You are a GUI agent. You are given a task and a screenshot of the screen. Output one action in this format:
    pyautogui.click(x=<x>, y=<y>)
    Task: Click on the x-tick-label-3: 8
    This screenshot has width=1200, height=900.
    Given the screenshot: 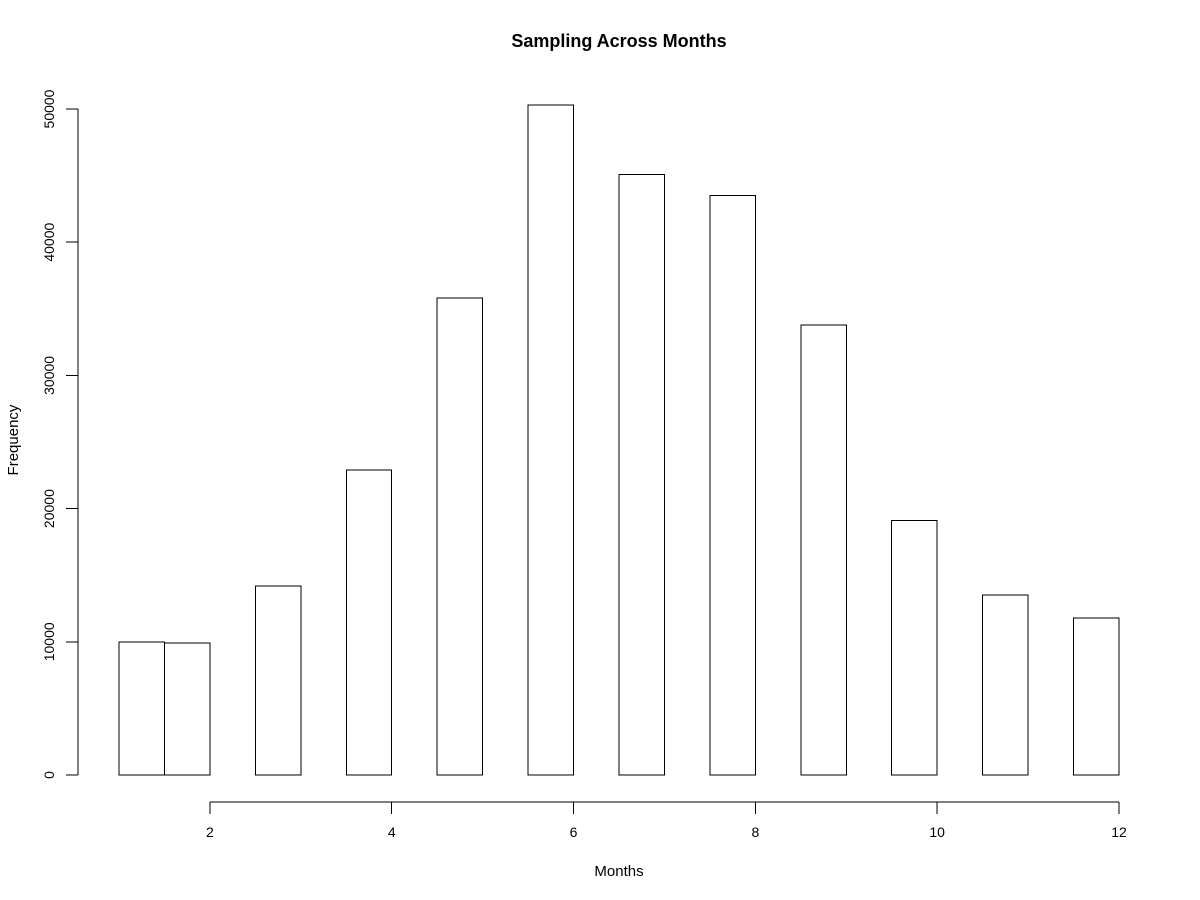 What is the action you would take?
    pyautogui.click(x=755, y=832)
    